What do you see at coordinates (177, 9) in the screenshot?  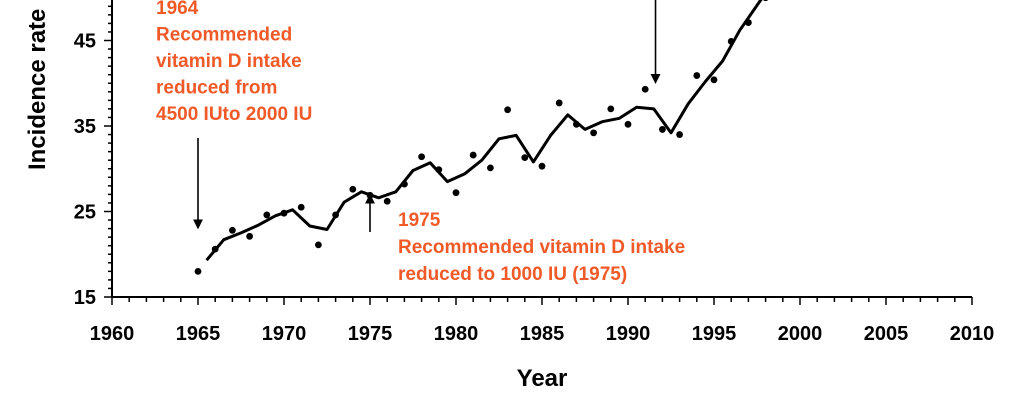 I see `annotation-text: 1964` at bounding box center [177, 9].